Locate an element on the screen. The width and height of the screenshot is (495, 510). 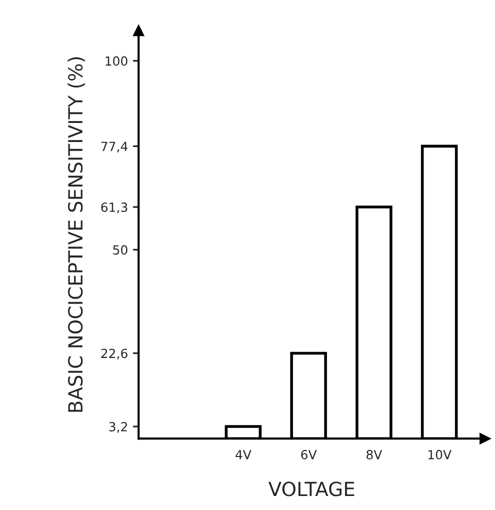
y-tick-label: 77,4 is located at coordinates (114, 147).